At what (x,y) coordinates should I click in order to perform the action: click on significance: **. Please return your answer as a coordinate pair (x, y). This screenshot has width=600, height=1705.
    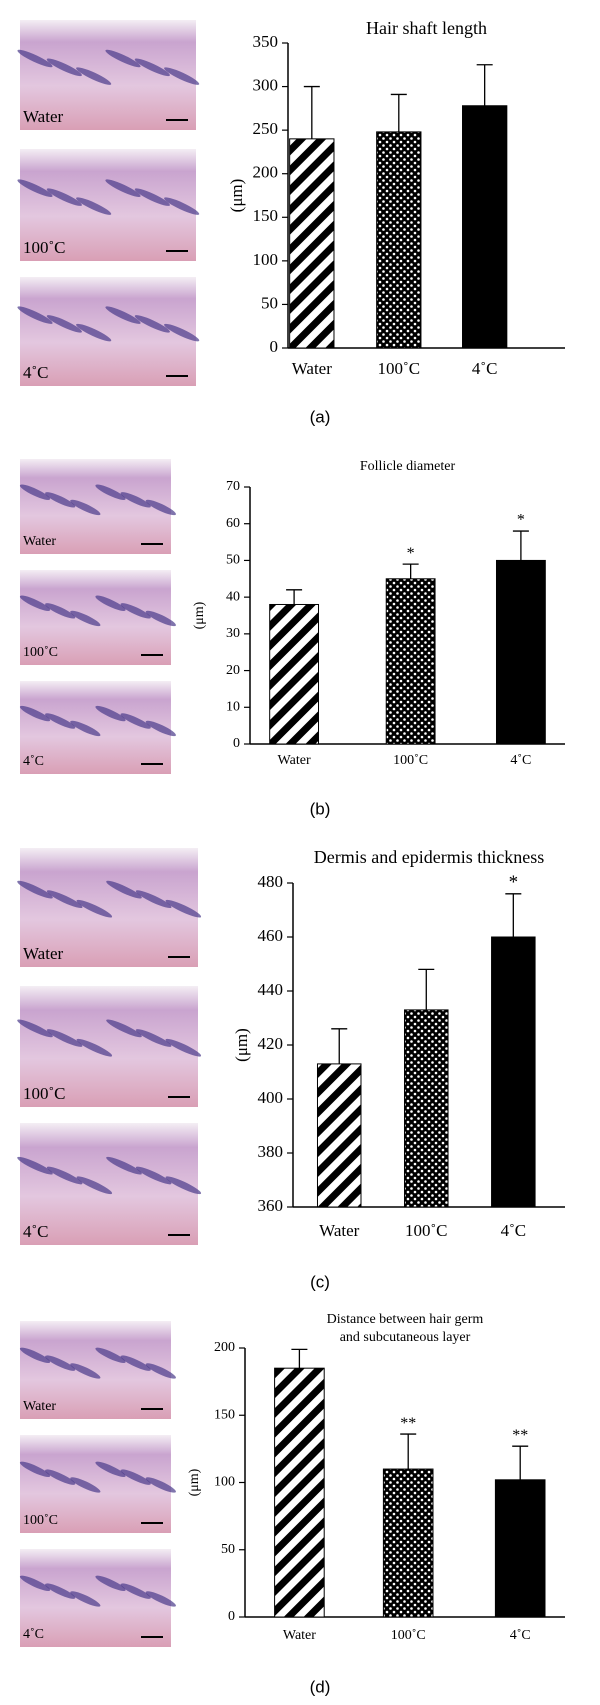
    Looking at the image, I should click on (408, 1423).